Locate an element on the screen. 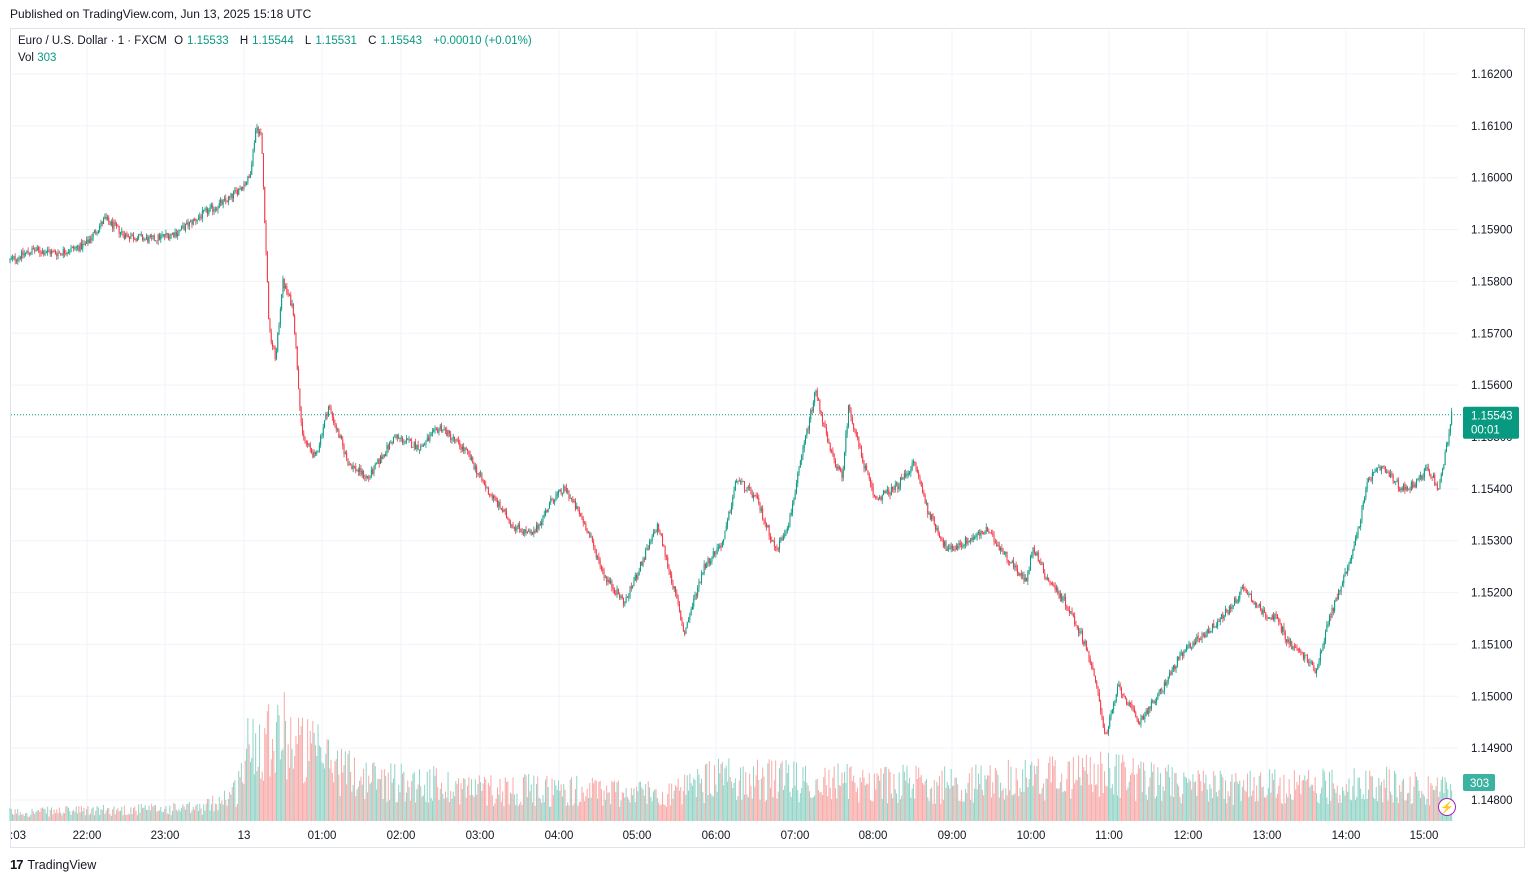 The height and width of the screenshot is (884, 1534). time-tick-label: 23:00 is located at coordinates (165, 836).